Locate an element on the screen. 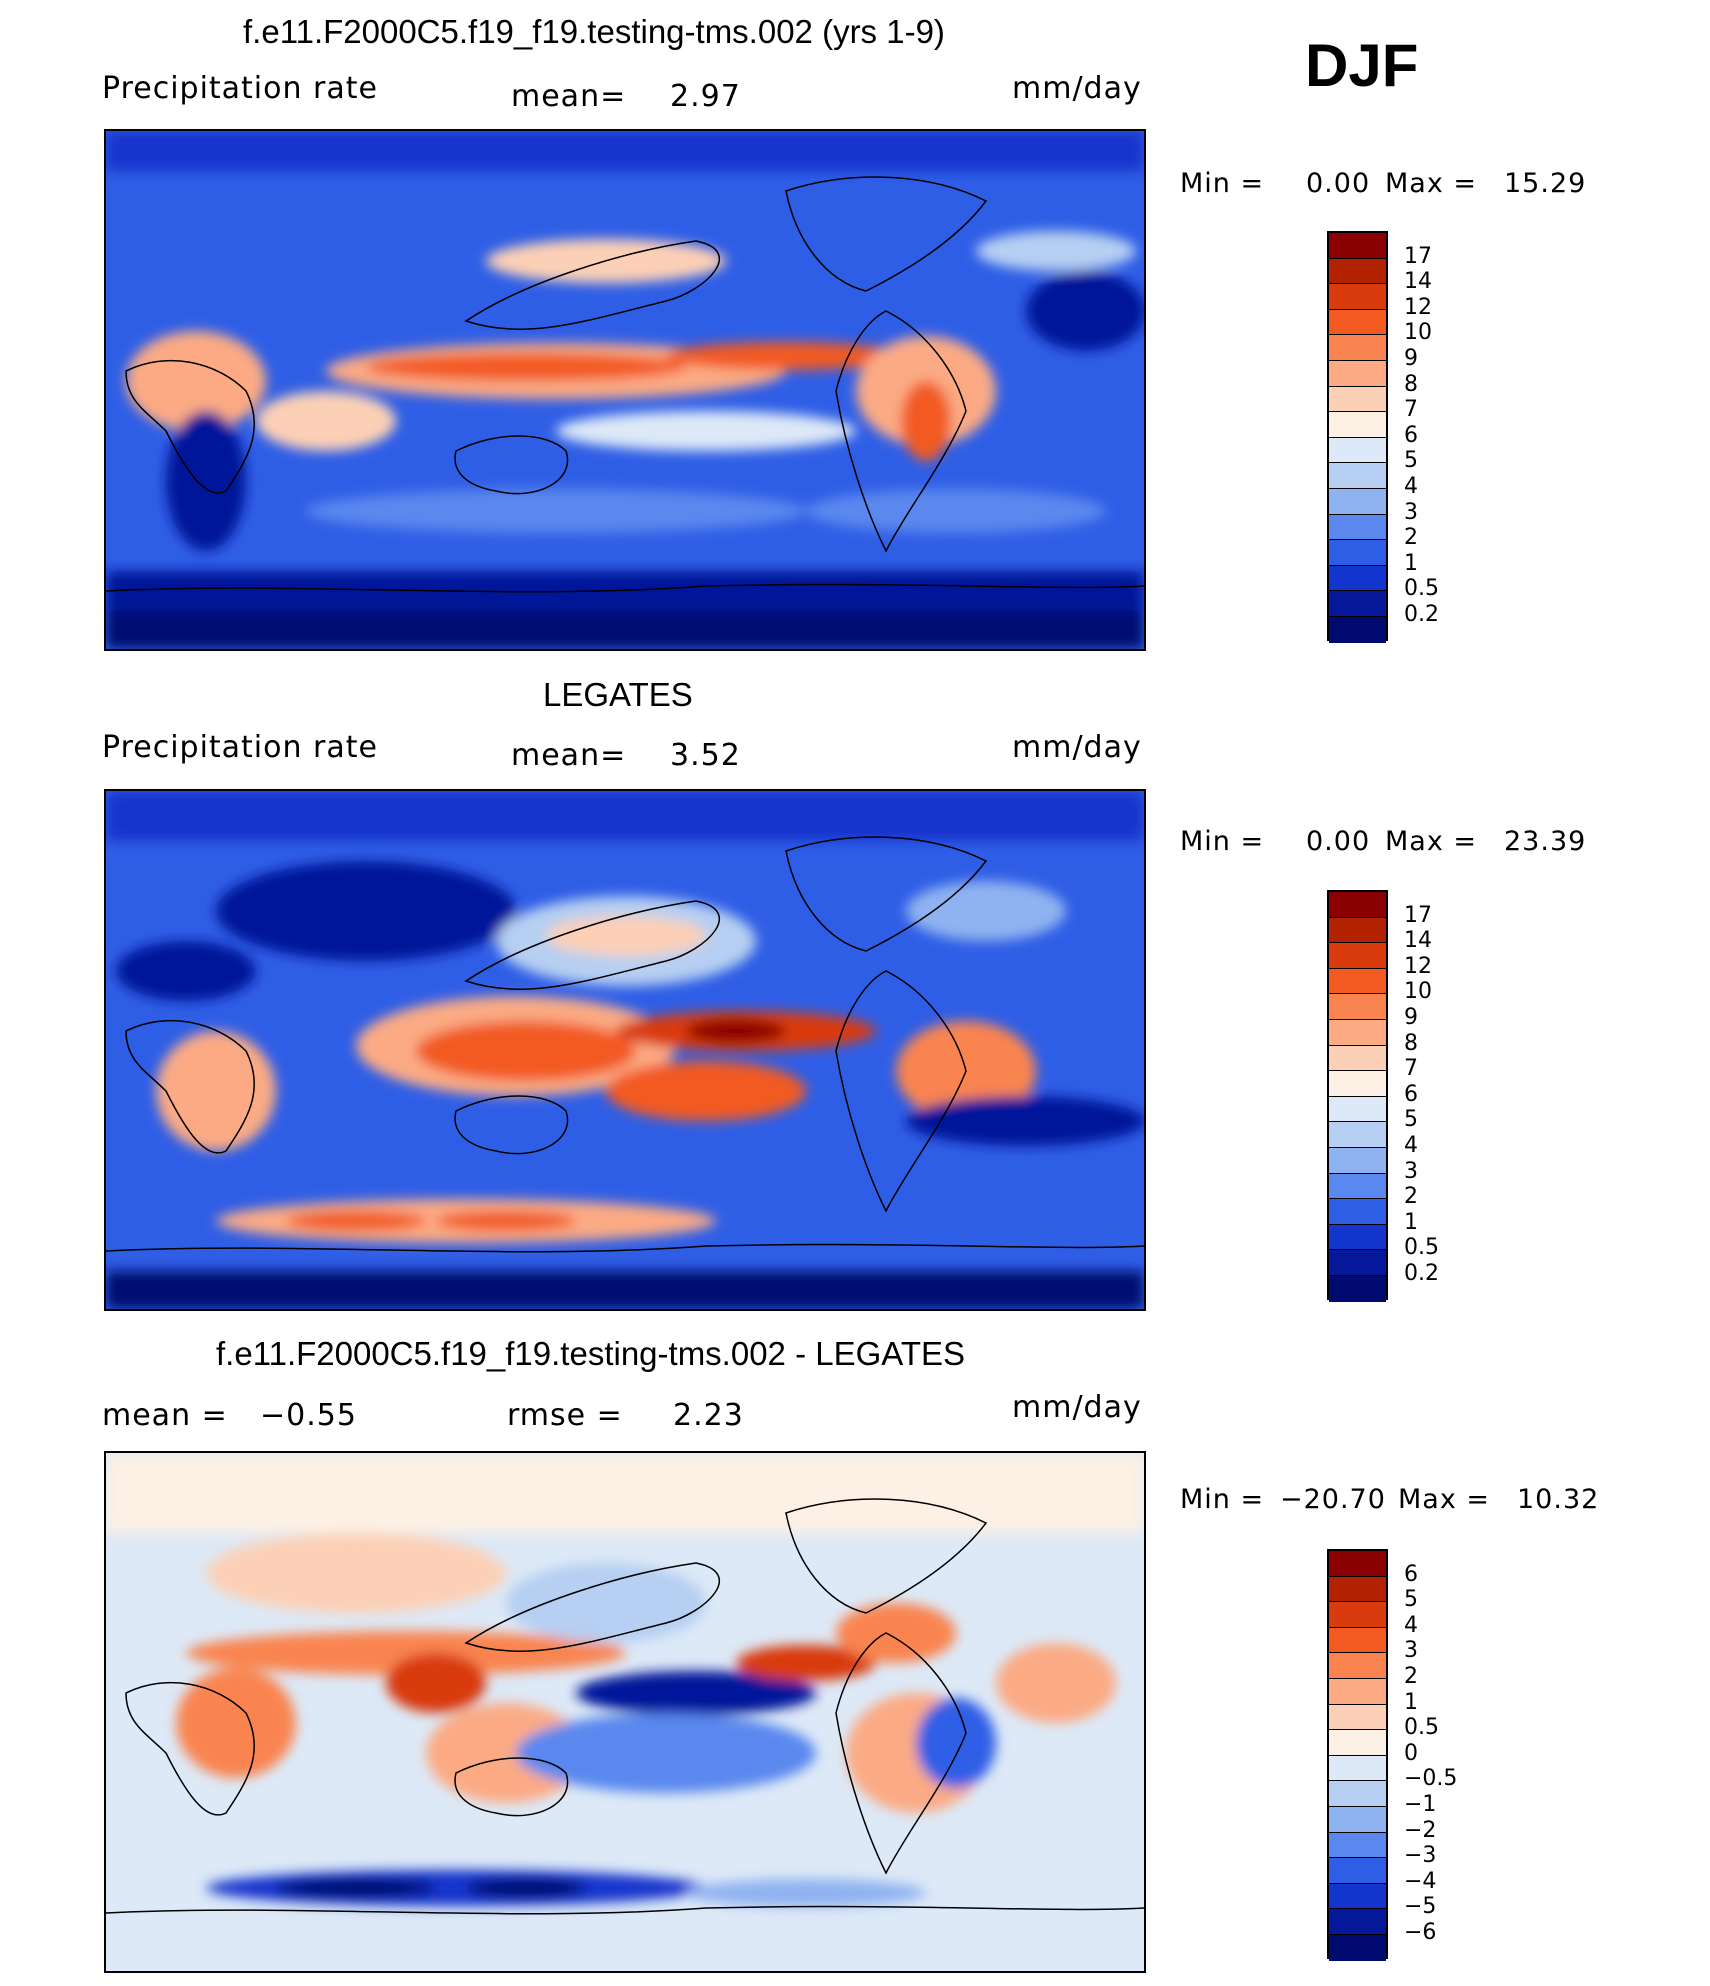 The width and height of the screenshot is (1710, 1986). panel-2-min-value: 0.00 is located at coordinates (1338, 841).